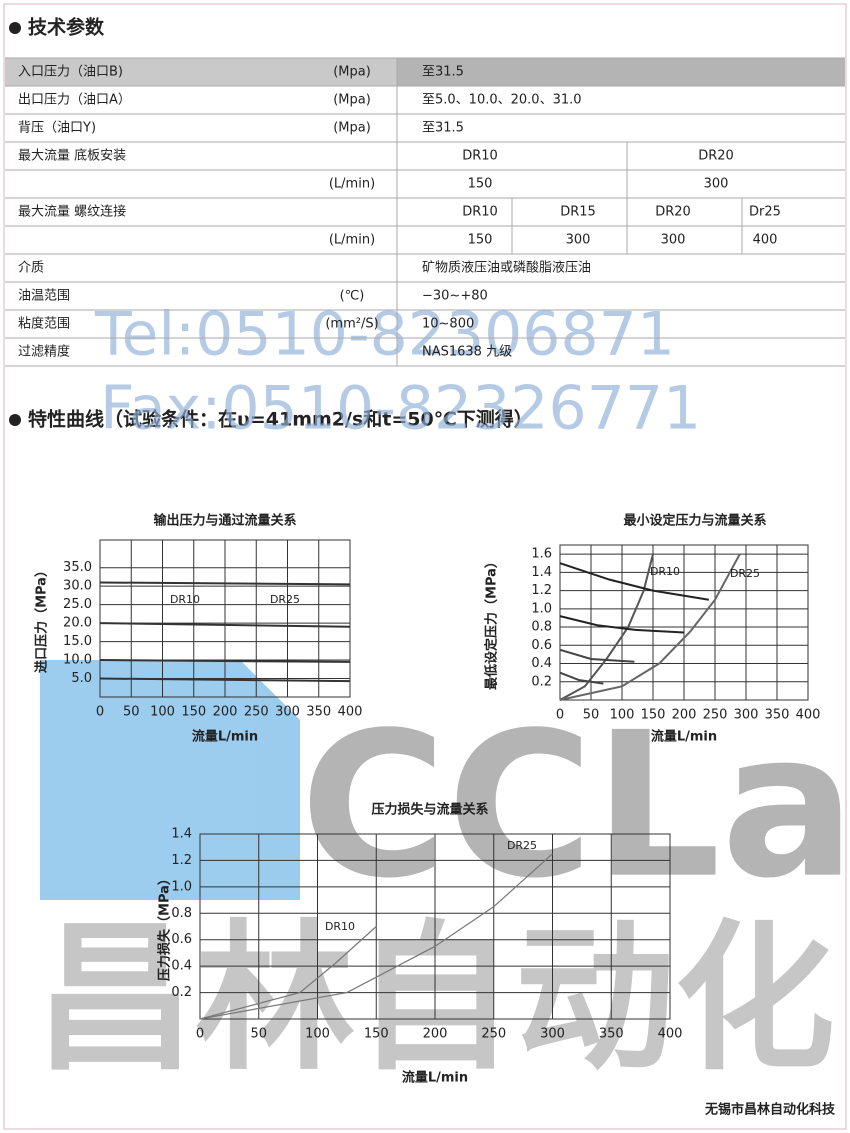 Image resolution: width=850 pixels, height=1133 pixels. Describe the element at coordinates (77, 660) in the screenshot. I see `y-tick-label: 10.0` at that location.